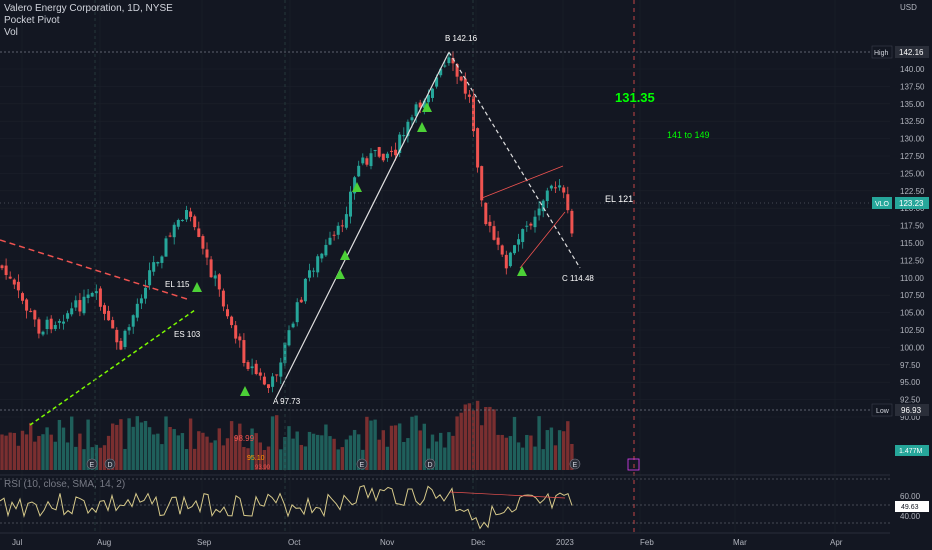 The height and width of the screenshot is (550, 932). Describe the element at coordinates (244, 438) in the screenshot. I see `note-9899: 98.99` at that location.